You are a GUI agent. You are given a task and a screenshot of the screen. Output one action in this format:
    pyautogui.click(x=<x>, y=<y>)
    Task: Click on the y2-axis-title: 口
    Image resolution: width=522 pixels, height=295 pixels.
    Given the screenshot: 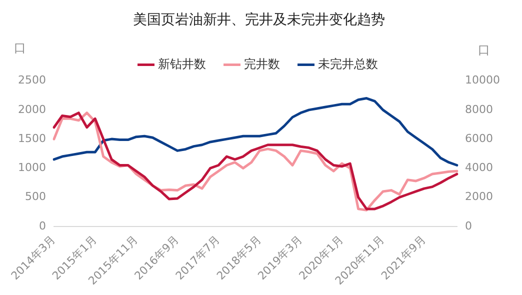 What is the action you would take?
    pyautogui.click(x=484, y=49)
    